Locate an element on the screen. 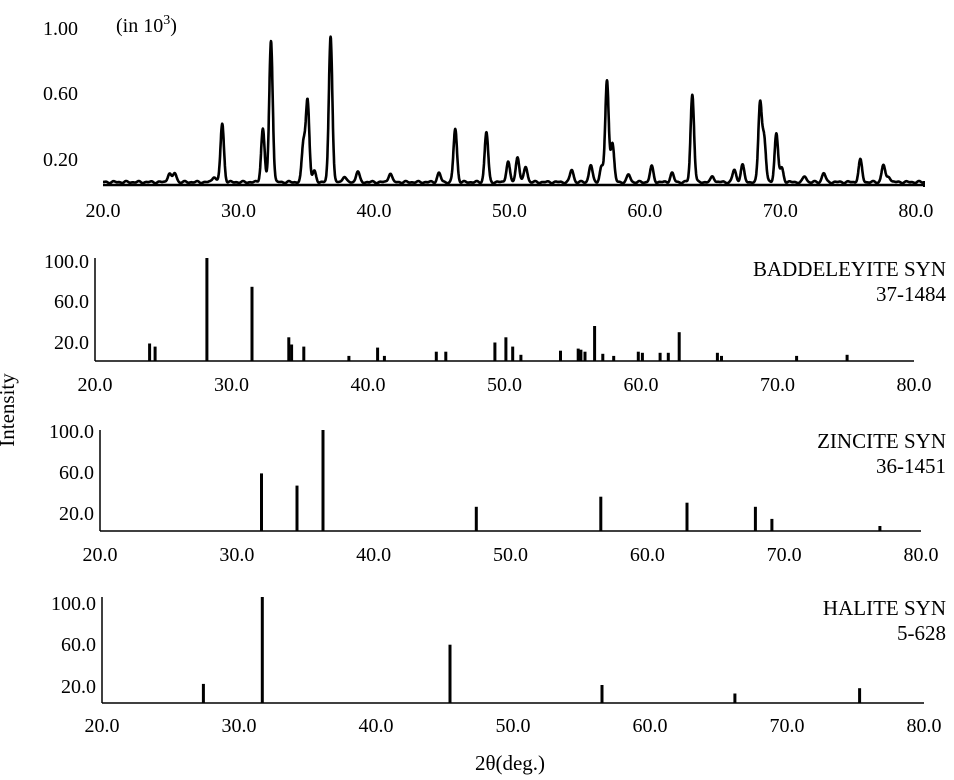  x-axis-title: 2θ(deg.) is located at coordinates (510, 763).